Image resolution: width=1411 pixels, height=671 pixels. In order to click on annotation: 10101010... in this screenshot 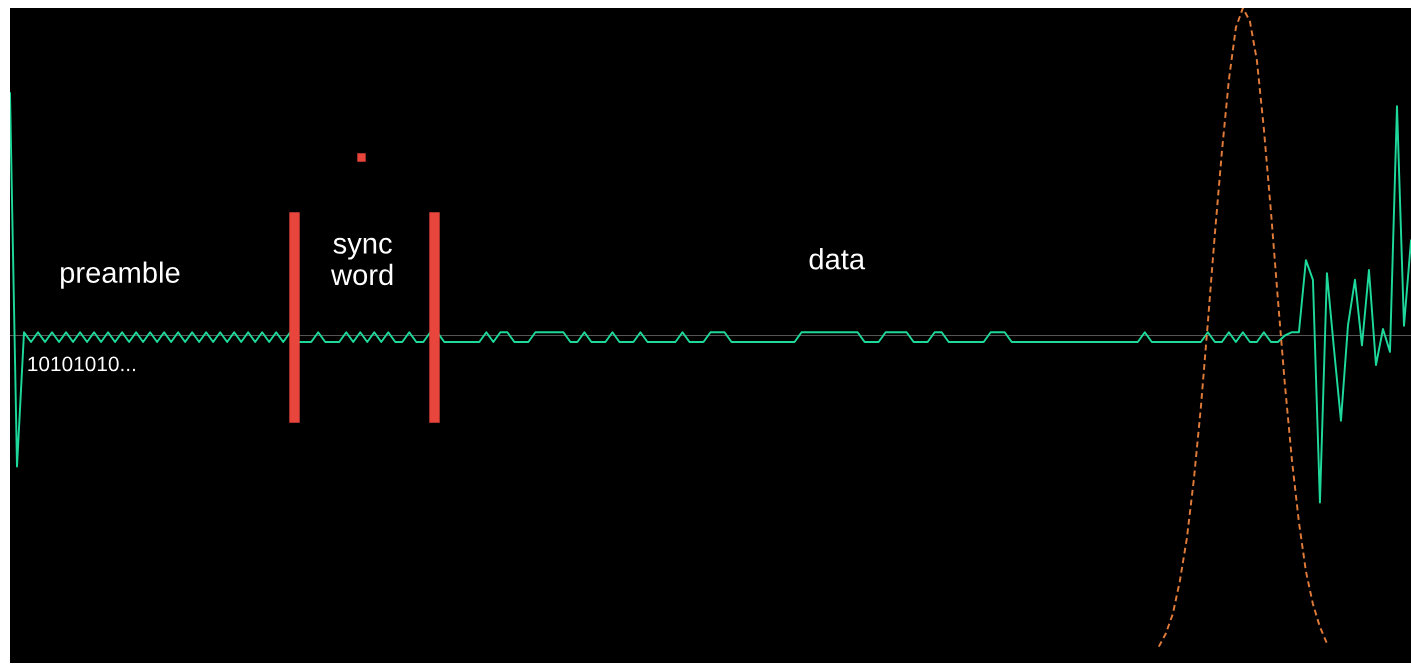, I will do `click(81, 364)`.